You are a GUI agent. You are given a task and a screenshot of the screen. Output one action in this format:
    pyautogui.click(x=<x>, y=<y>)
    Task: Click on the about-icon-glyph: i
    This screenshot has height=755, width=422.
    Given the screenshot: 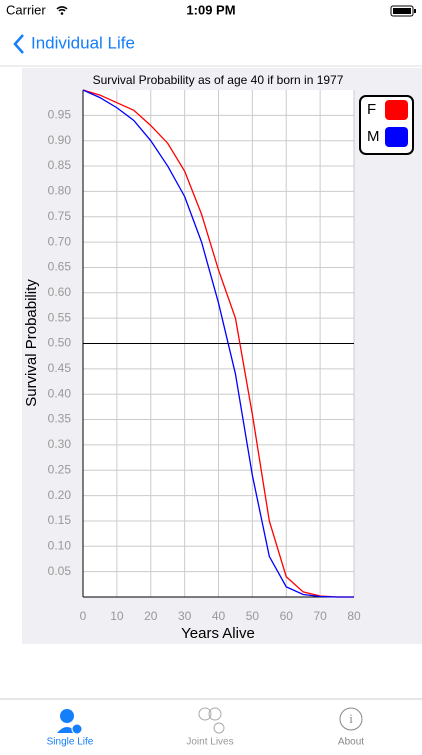 What is the action you would take?
    pyautogui.click(x=351, y=718)
    